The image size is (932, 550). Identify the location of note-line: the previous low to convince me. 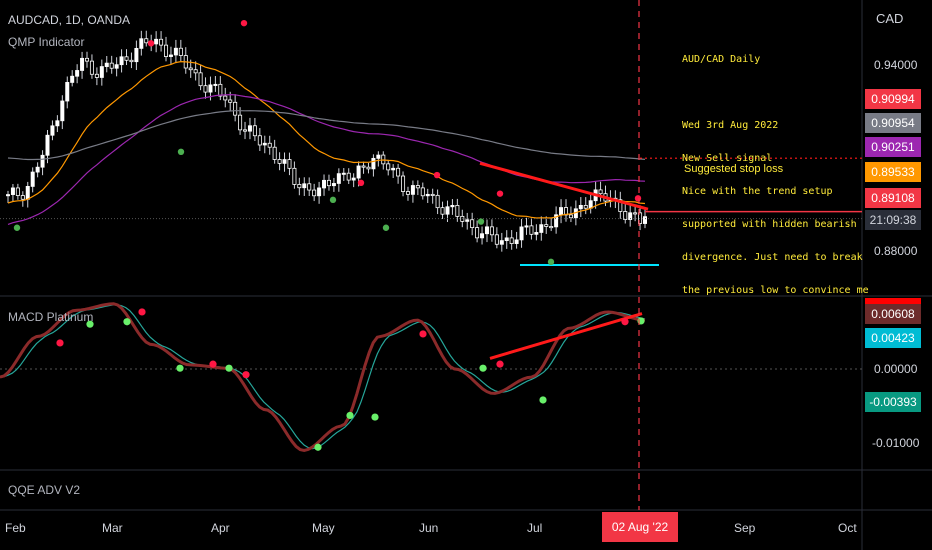
(775, 290).